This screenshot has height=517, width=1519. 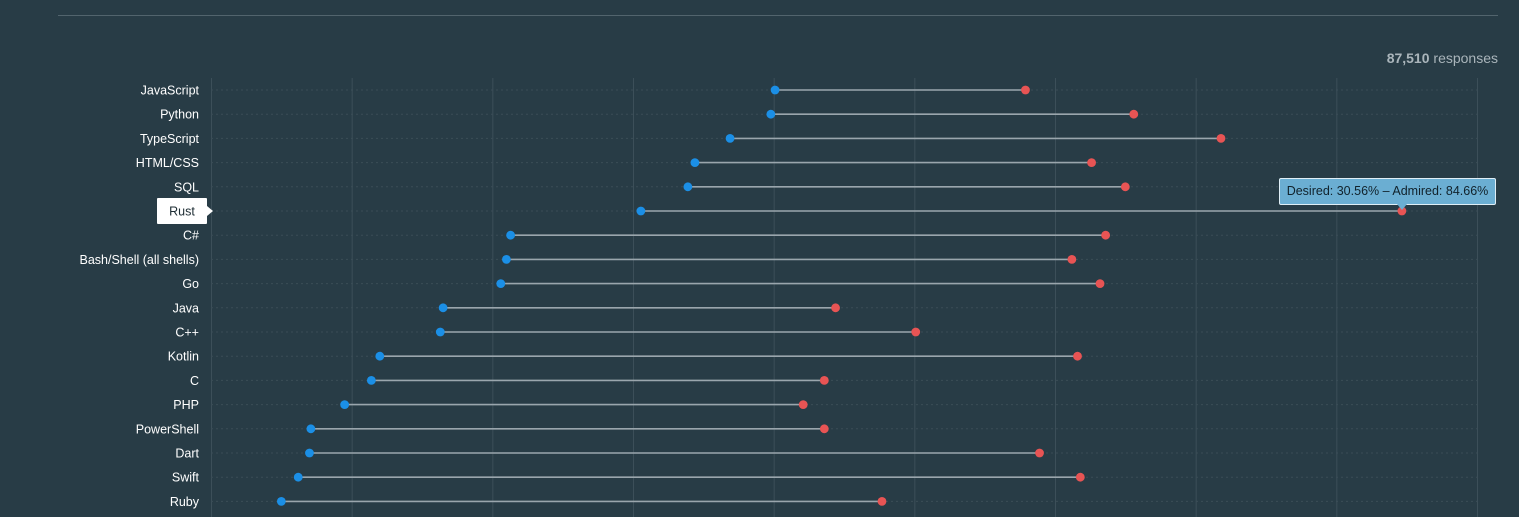 I want to click on hover-tooltip: Desired: 30.56% – Admired: 84.66%, so click(x=1387, y=194).